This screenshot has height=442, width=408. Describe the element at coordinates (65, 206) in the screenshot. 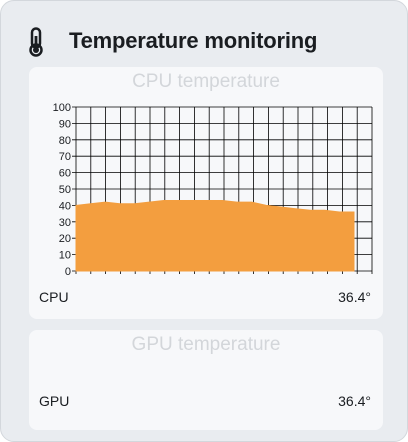

I see `y-tick-label: 40` at that location.